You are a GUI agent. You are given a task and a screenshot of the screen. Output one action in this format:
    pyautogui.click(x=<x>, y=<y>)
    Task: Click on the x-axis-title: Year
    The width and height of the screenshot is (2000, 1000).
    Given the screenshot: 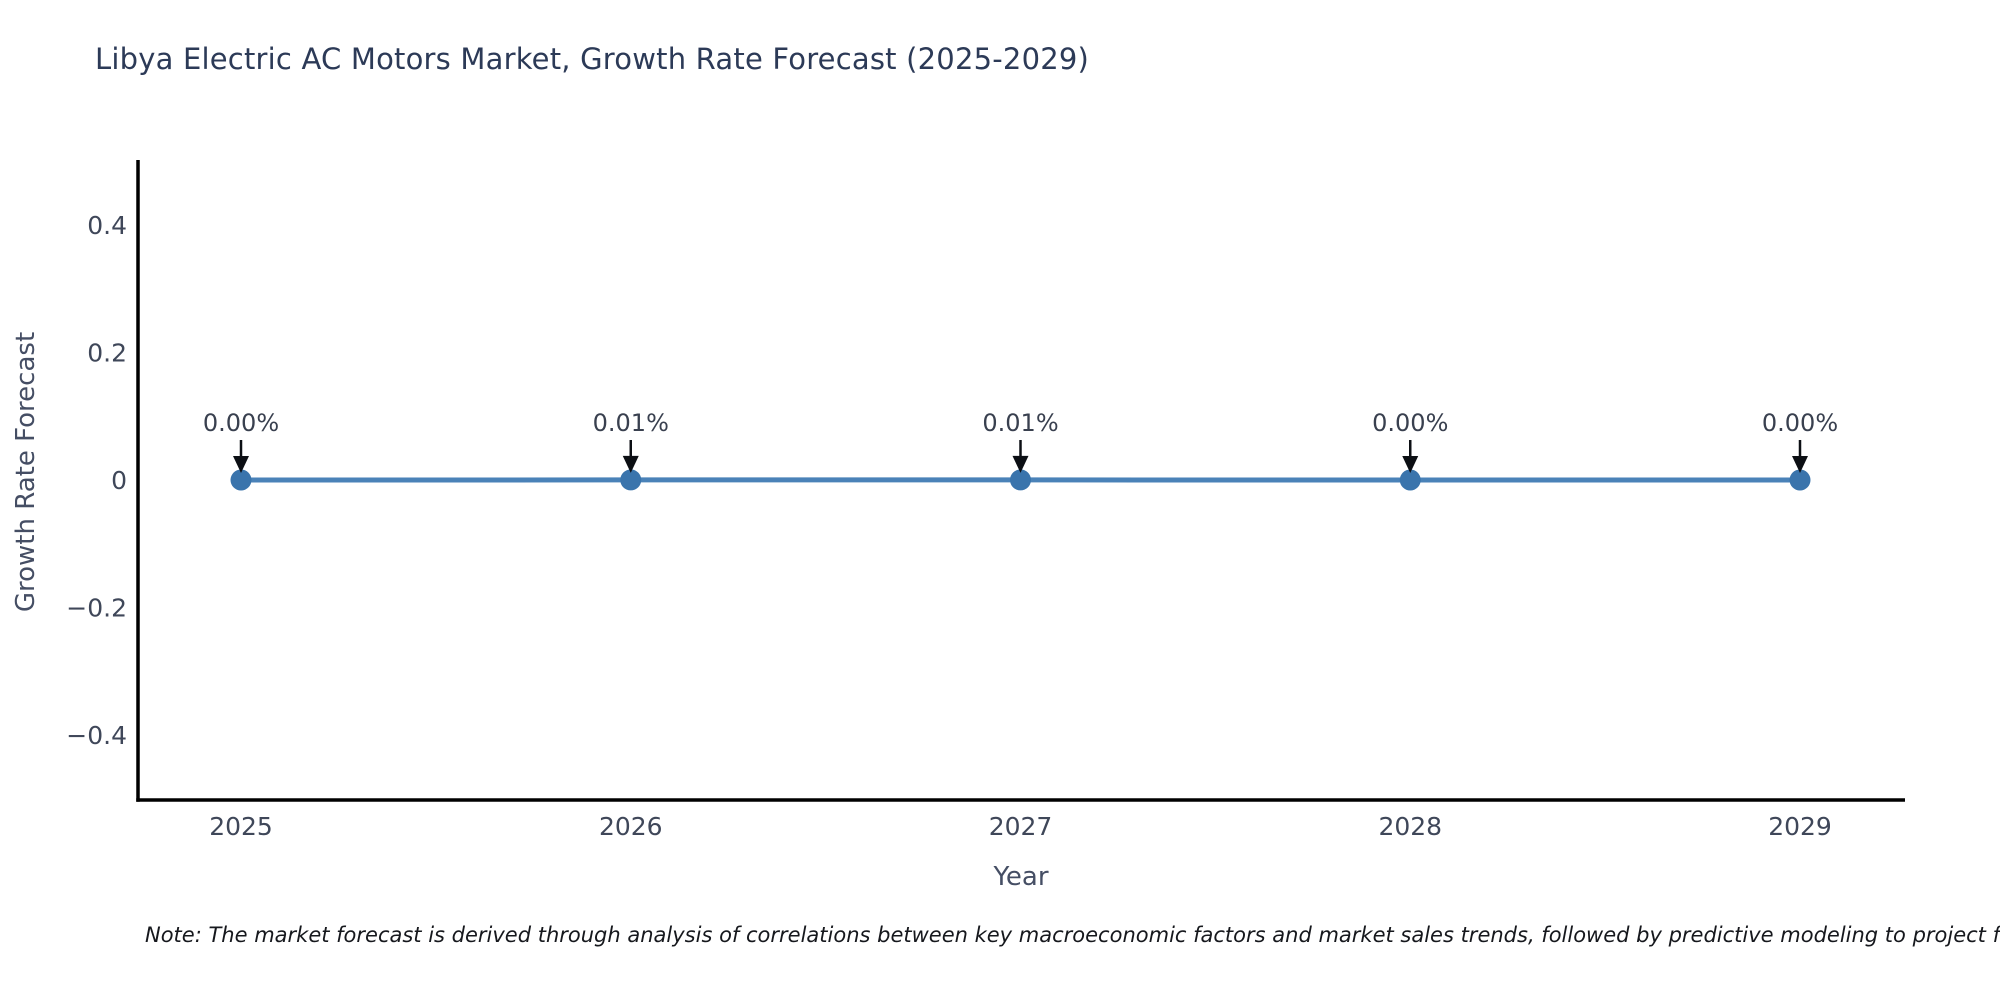 What is the action you would take?
    pyautogui.click(x=1021, y=877)
    